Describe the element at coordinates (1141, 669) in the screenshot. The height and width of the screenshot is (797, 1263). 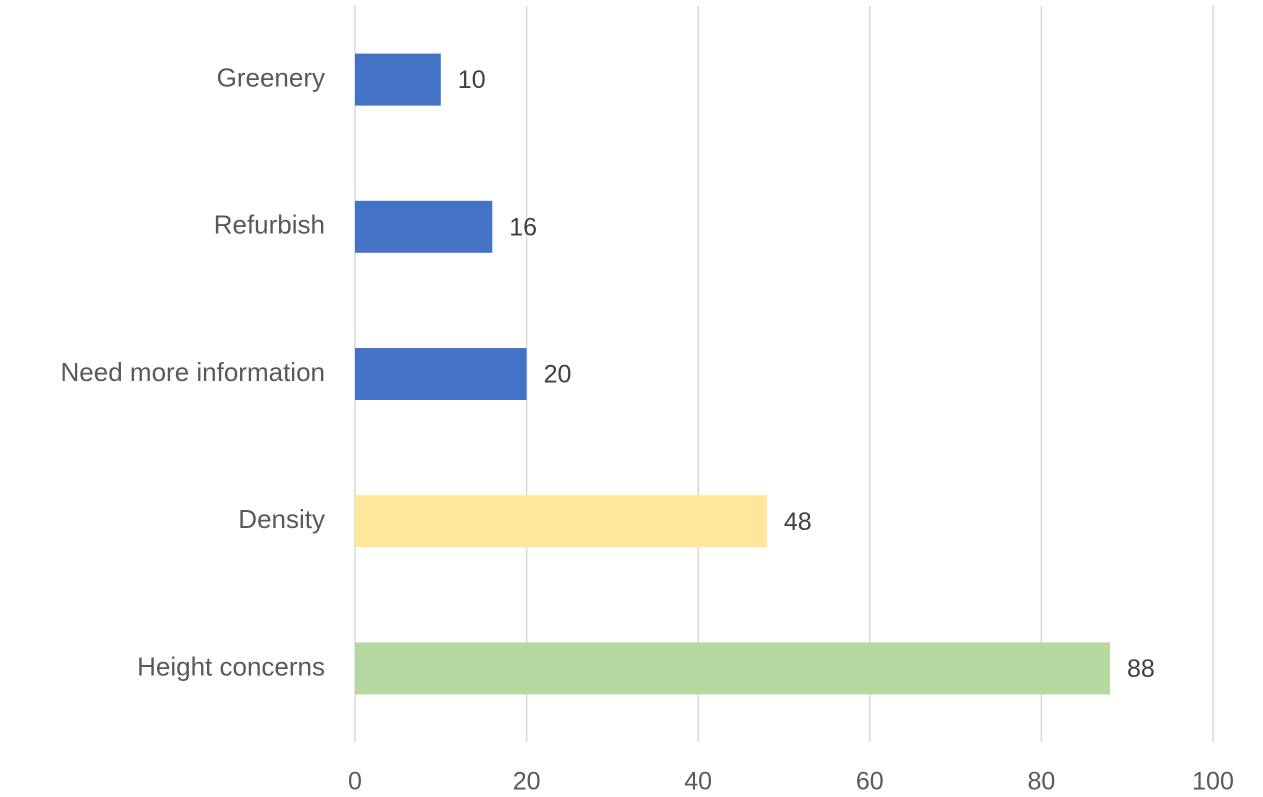
I see `data-label: 88` at that location.